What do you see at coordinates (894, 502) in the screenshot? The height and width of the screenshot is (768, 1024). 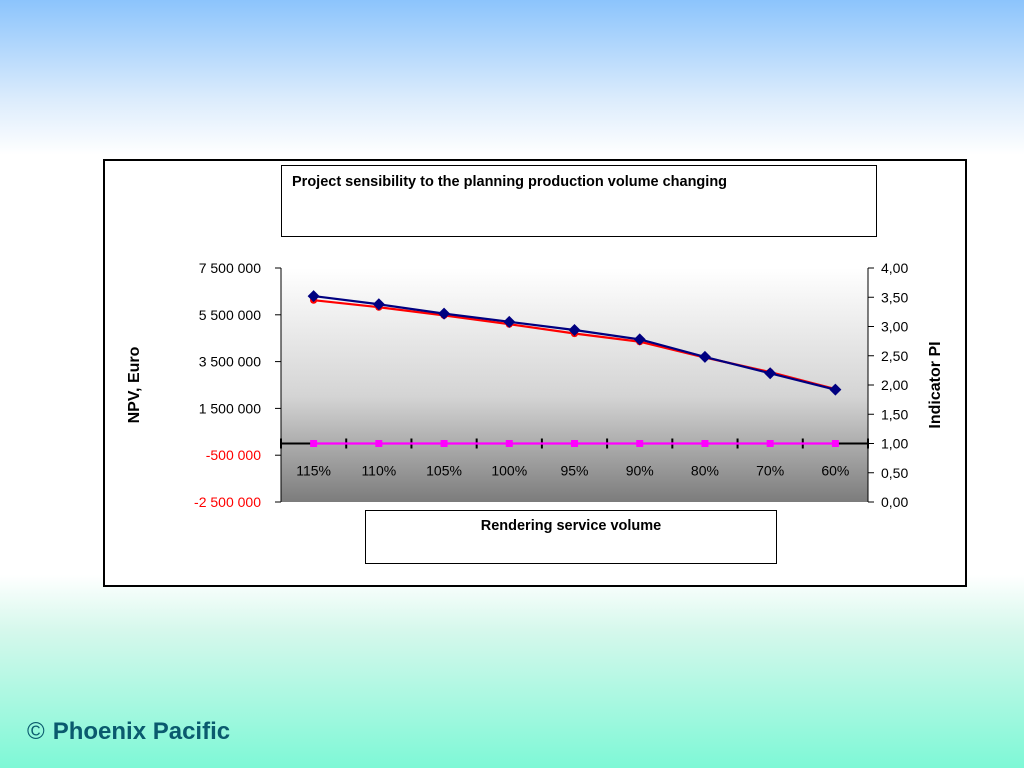 I see `y-right-tick-label: 0,00` at bounding box center [894, 502].